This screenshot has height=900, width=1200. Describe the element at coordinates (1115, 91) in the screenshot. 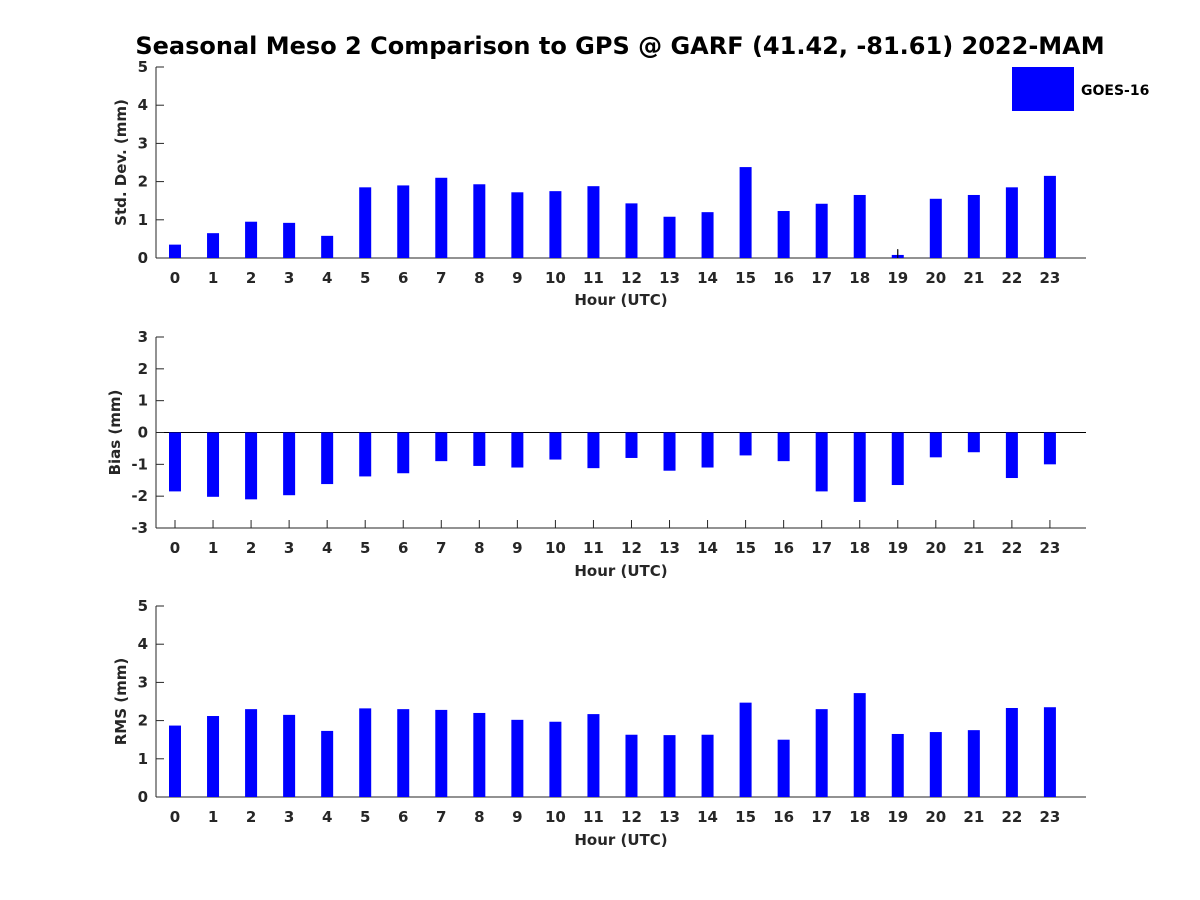

I see `legend-label: GOES-16` at that location.